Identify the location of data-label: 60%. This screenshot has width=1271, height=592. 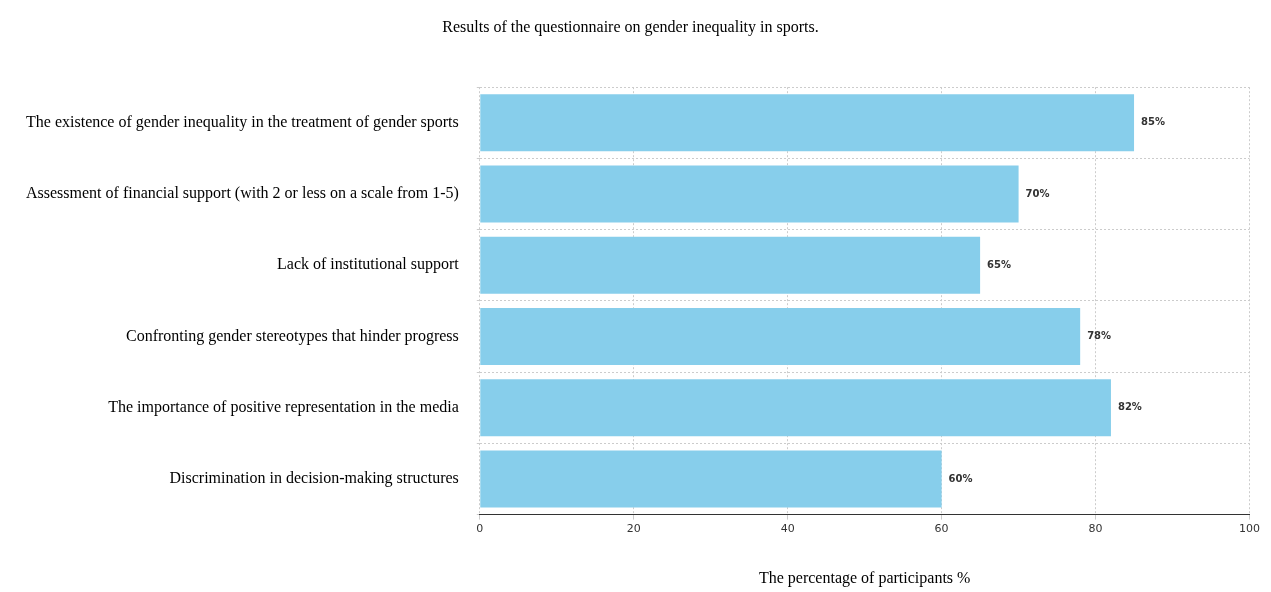
(960, 478).